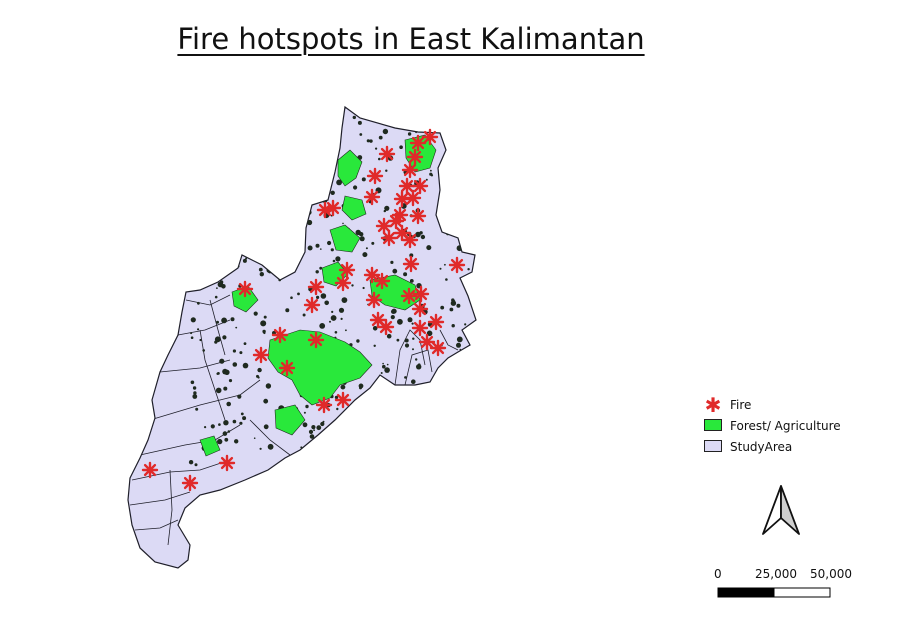 The image size is (910, 633). What do you see at coordinates (345, 238) in the screenshot?
I see `forest-patch-mid` at bounding box center [345, 238].